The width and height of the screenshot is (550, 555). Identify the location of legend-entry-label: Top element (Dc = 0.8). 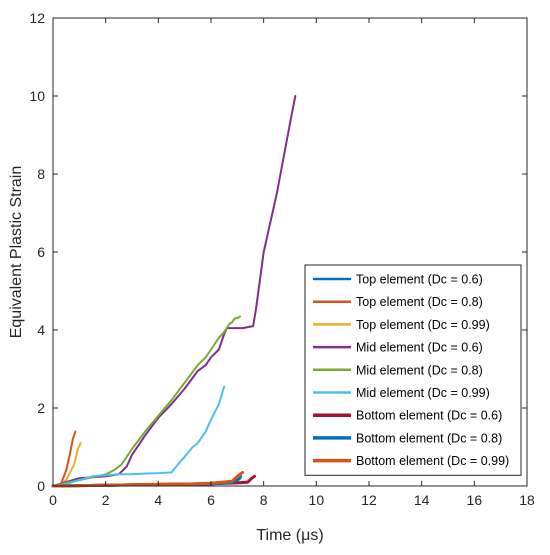
(419, 302).